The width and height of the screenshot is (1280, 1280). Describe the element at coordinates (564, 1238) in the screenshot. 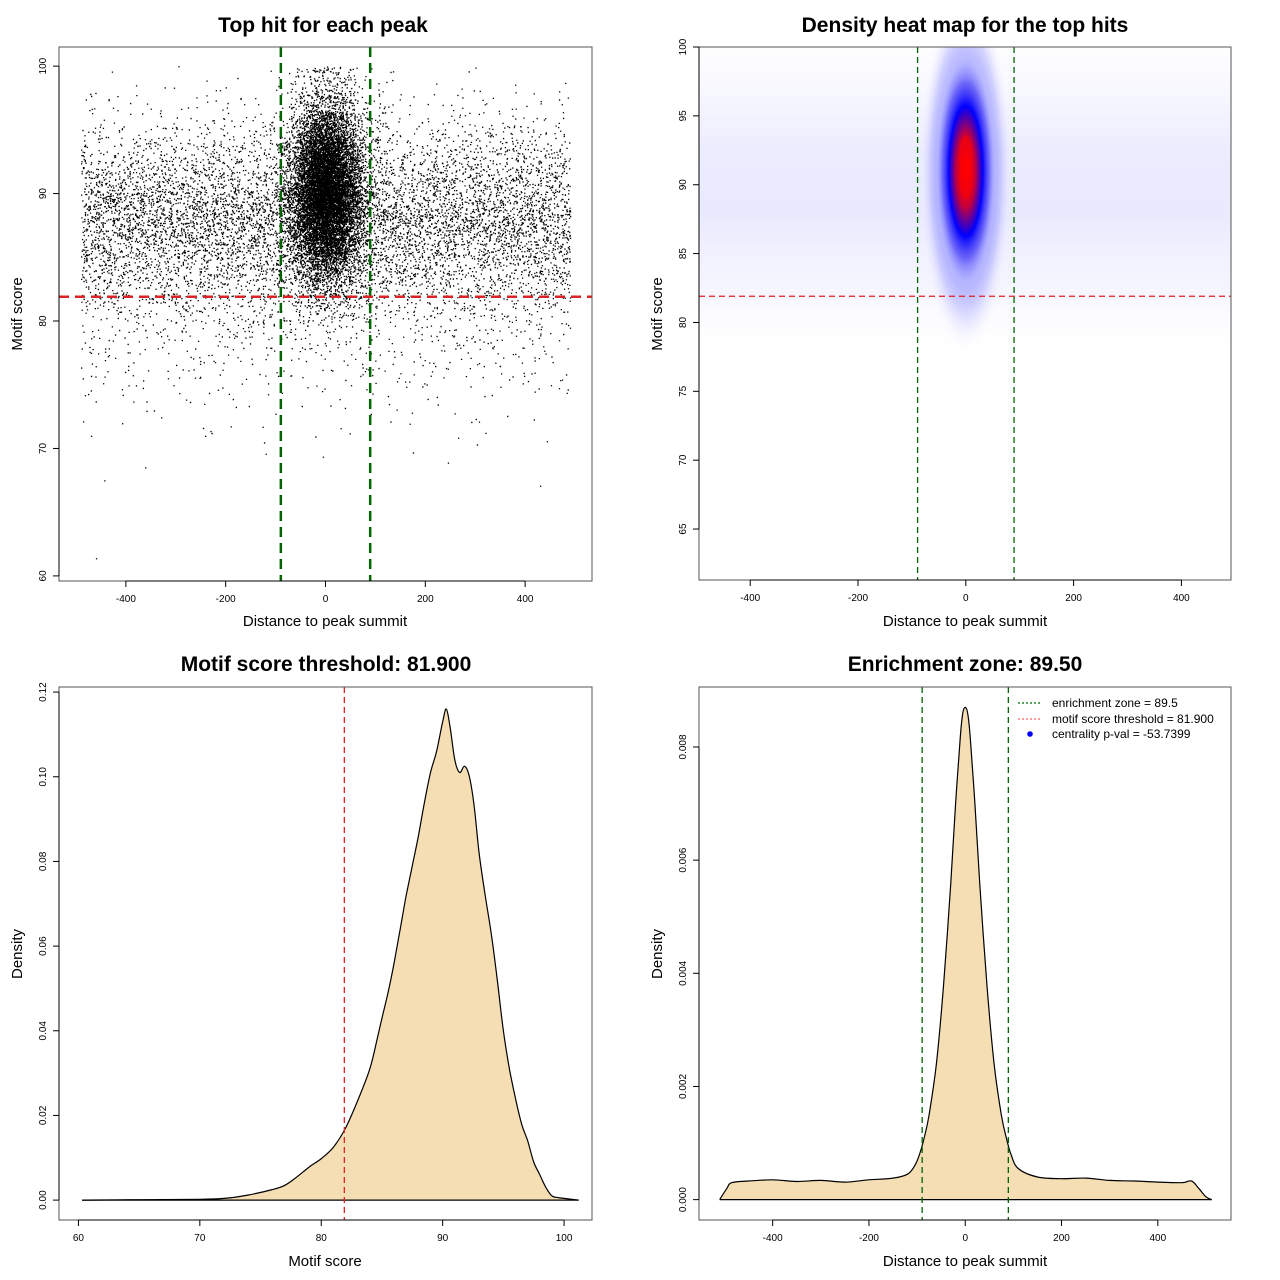

I see `score-density-x-tick-label: 100` at that location.